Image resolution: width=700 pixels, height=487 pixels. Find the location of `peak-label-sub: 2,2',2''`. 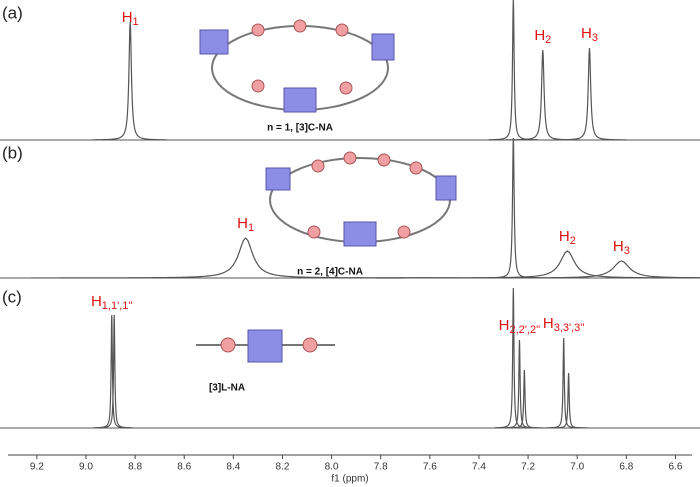

peak-label-sub: 2,2',2'' is located at coordinates (525, 330).